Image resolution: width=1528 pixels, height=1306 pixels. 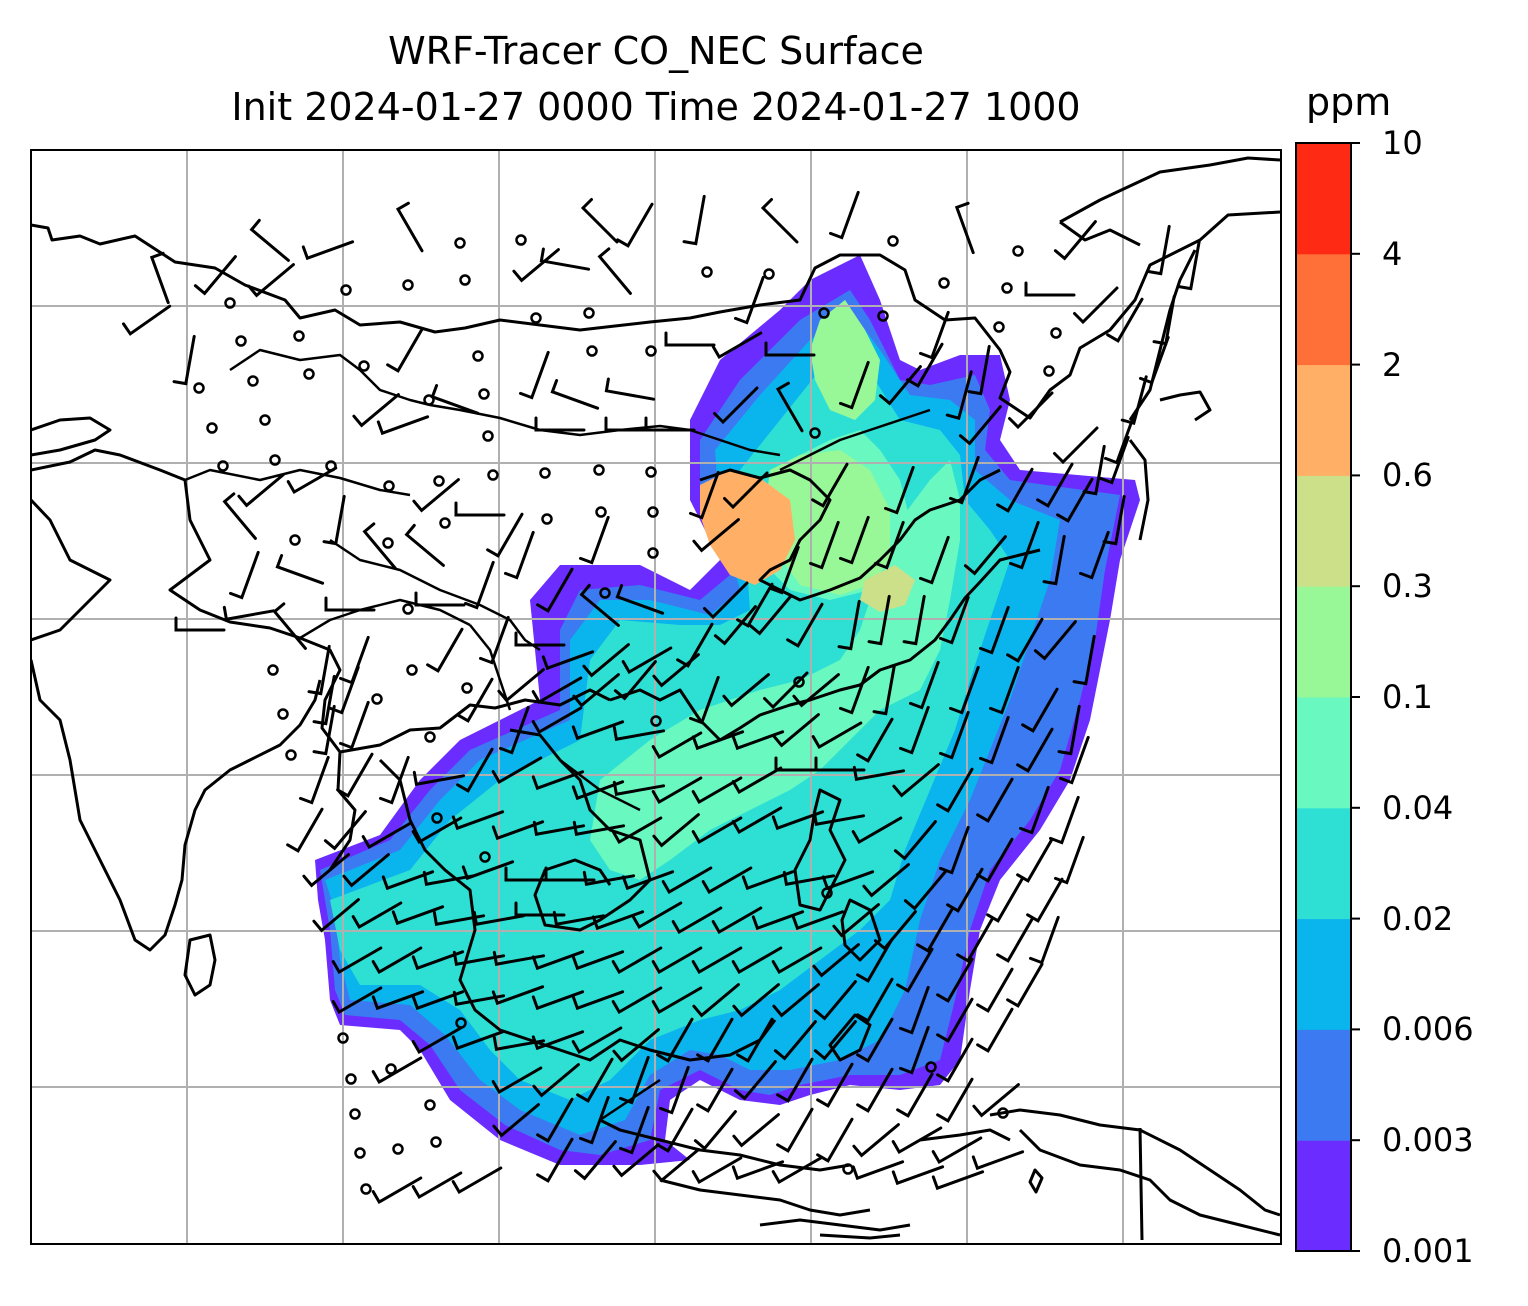 I want to click on colorbar-tick-label: 4, so click(x=1392, y=253).